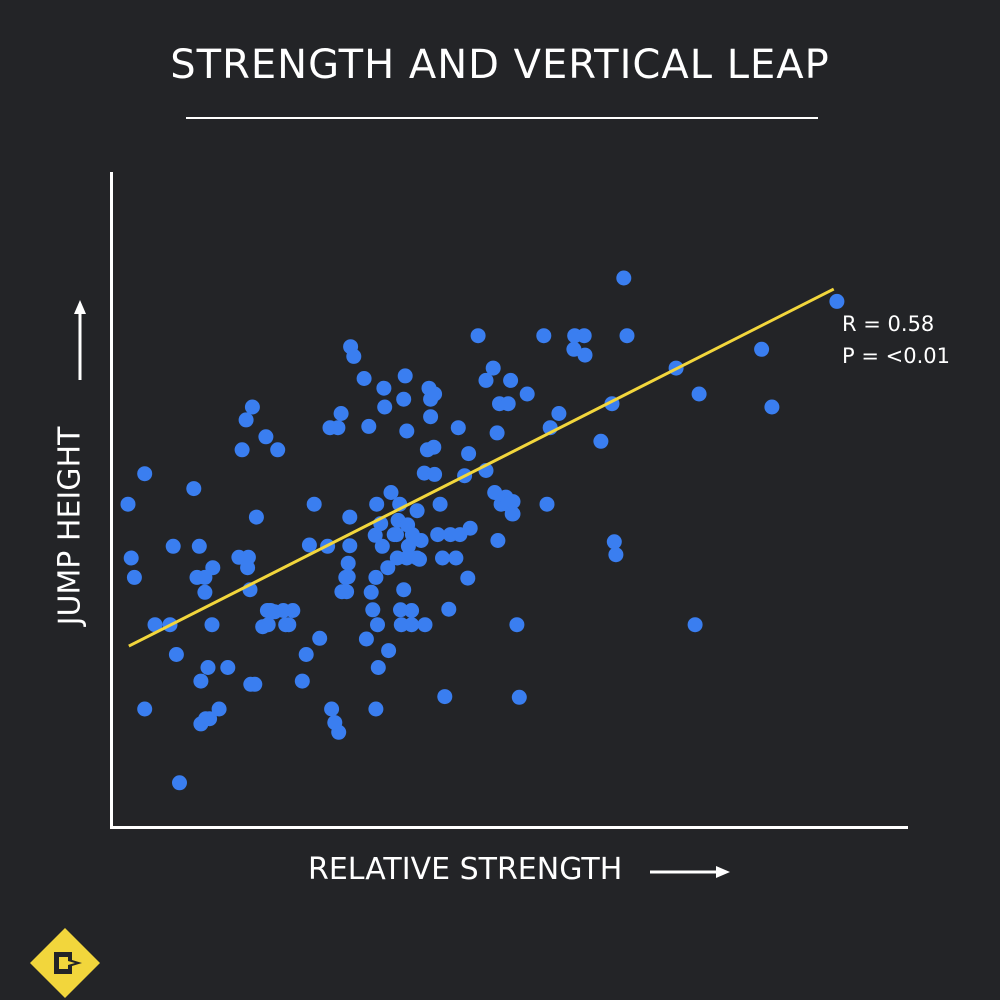 The width and height of the screenshot is (1000, 1000). Describe the element at coordinates (465, 869) in the screenshot. I see `x-axis-label: RELATIVE STRENGTH` at that location.